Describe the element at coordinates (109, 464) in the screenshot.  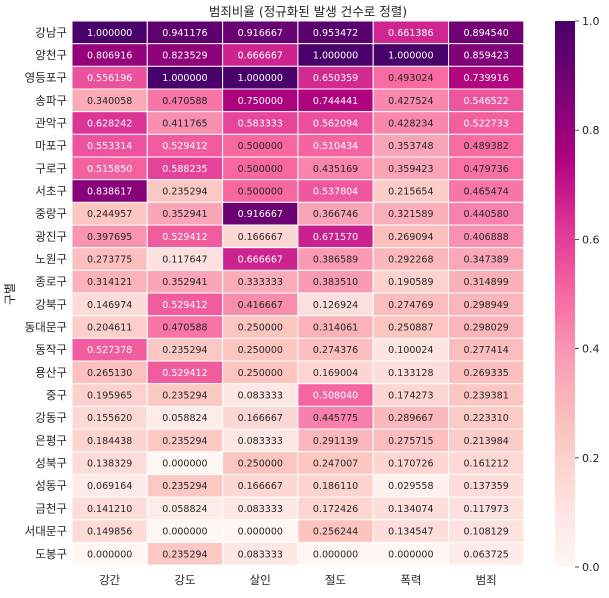
I see `cell-value-label: 0.138329` at that location.